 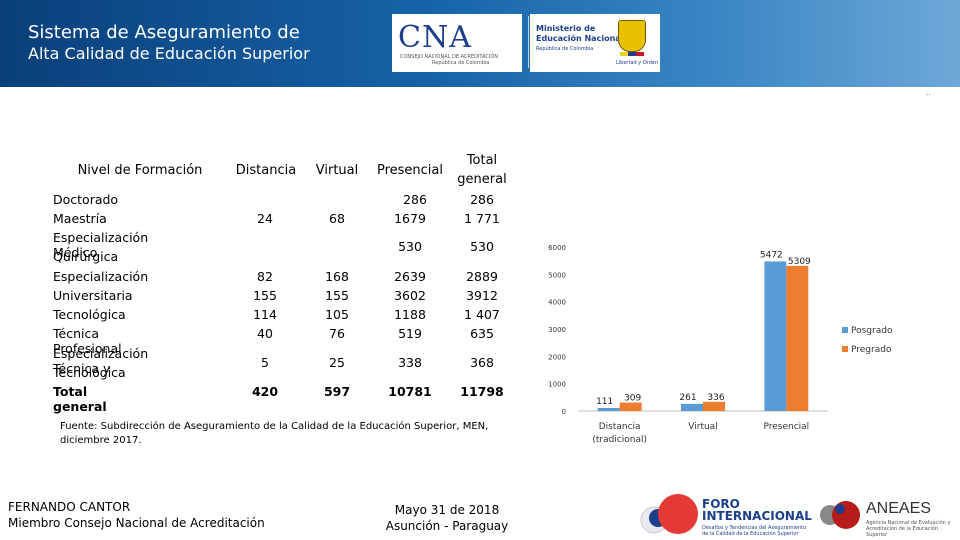 What do you see at coordinates (447, 510) in the screenshot?
I see `event-date-line1: Mayo 31 de 2018` at bounding box center [447, 510].